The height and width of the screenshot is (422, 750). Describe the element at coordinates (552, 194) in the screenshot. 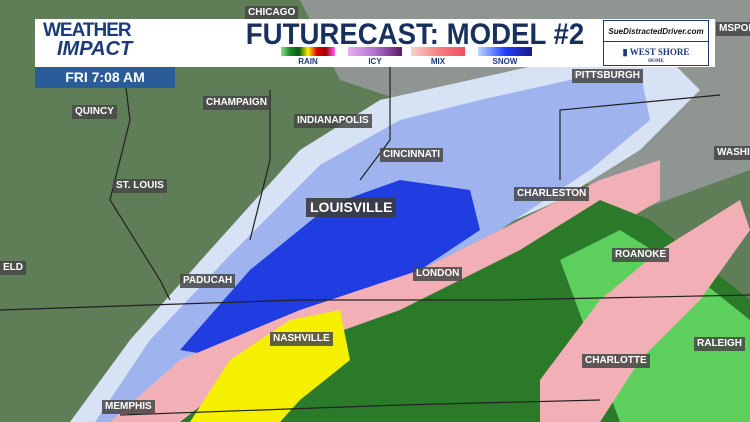

I see `city-label: CHARLESTON` at that location.